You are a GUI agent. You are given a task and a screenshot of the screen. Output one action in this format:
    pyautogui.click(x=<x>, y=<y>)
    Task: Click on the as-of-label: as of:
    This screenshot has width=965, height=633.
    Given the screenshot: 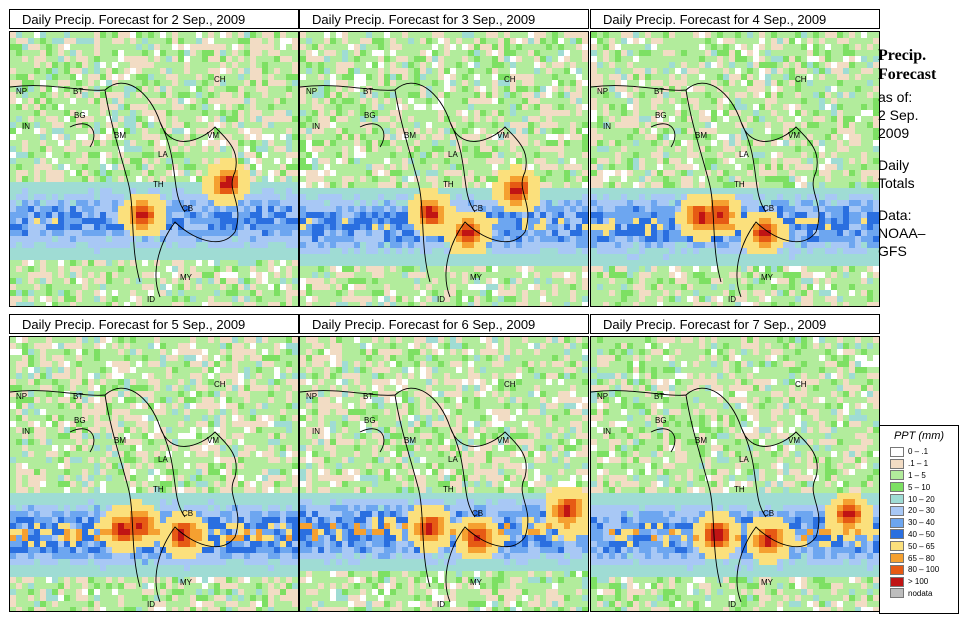 What is the action you would take?
    pyautogui.click(x=895, y=97)
    